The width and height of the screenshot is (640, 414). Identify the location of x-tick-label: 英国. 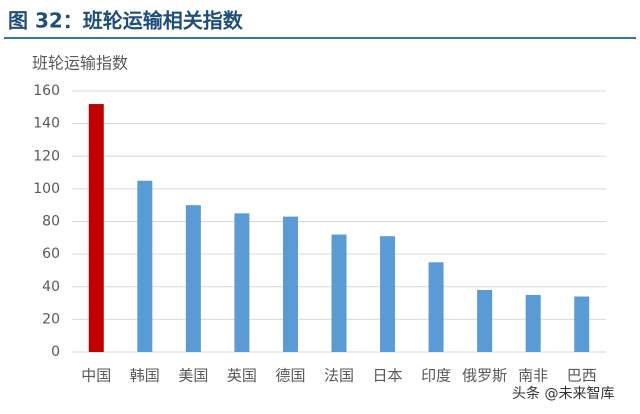
(242, 376).